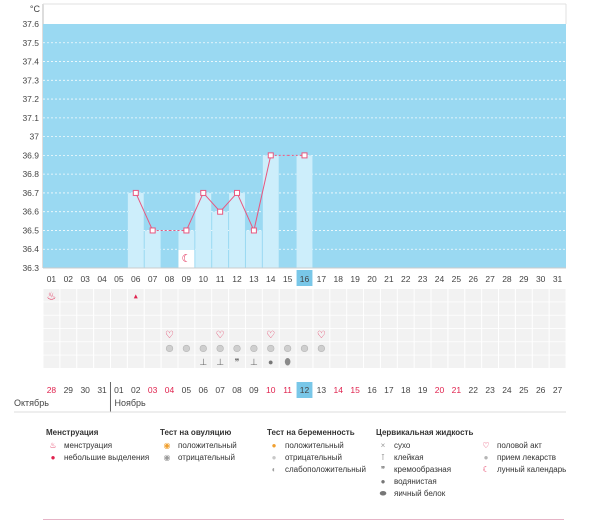 This screenshot has height=522, width=600. I want to click on y-tick-label: 37.3, so click(30, 80).